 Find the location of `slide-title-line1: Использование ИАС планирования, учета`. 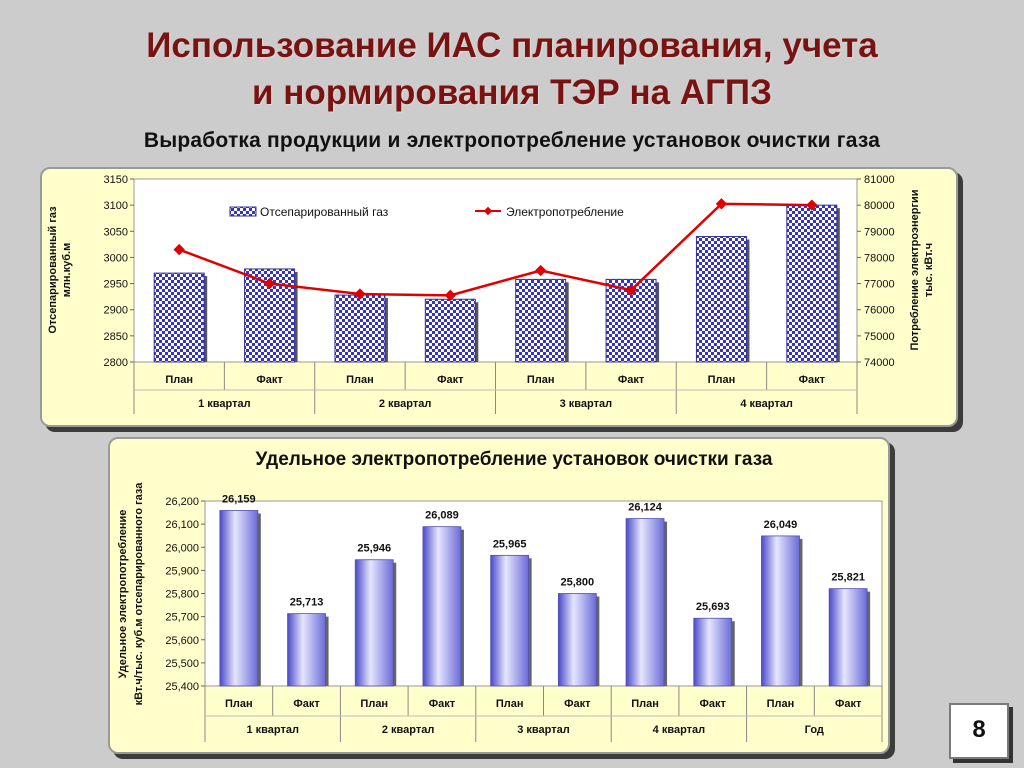

slide-title-line1: Использование ИАС планирования, учета is located at coordinates (512, 45).